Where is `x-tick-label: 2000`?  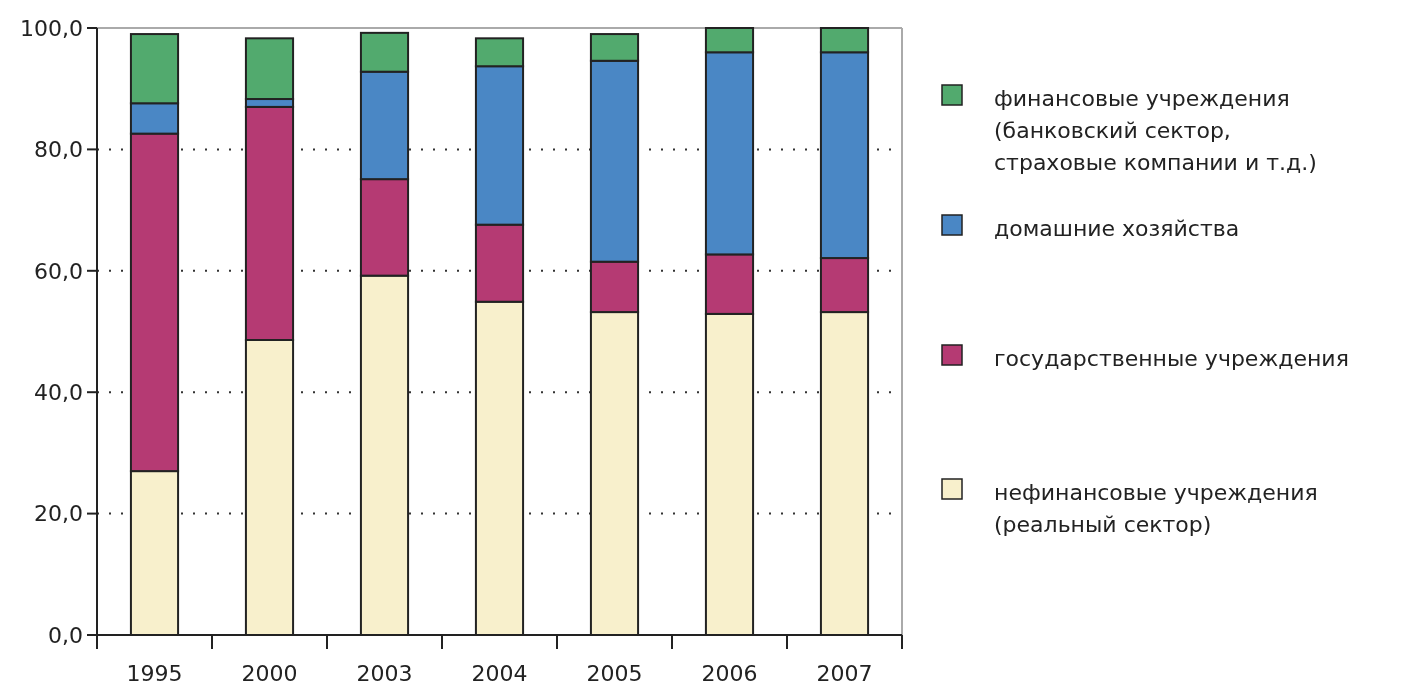 x-tick-label: 2000 is located at coordinates (269, 673).